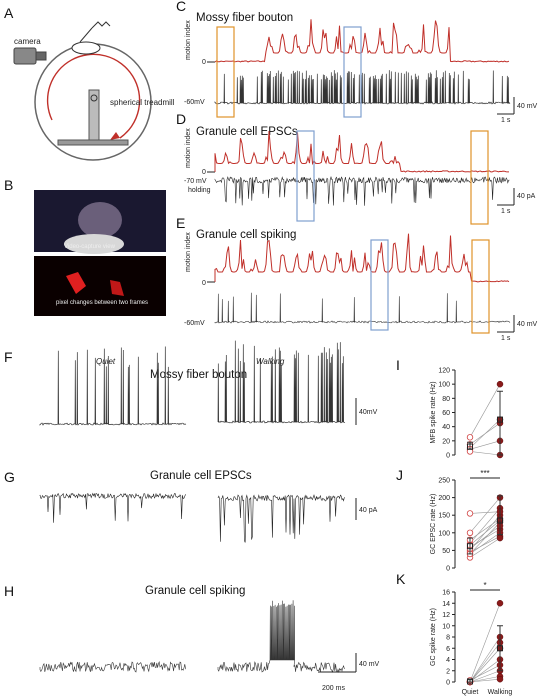 Image resolution: width=538 pixels, height=699 pixels. I want to click on quiet-label: Quiet, so click(106, 361).